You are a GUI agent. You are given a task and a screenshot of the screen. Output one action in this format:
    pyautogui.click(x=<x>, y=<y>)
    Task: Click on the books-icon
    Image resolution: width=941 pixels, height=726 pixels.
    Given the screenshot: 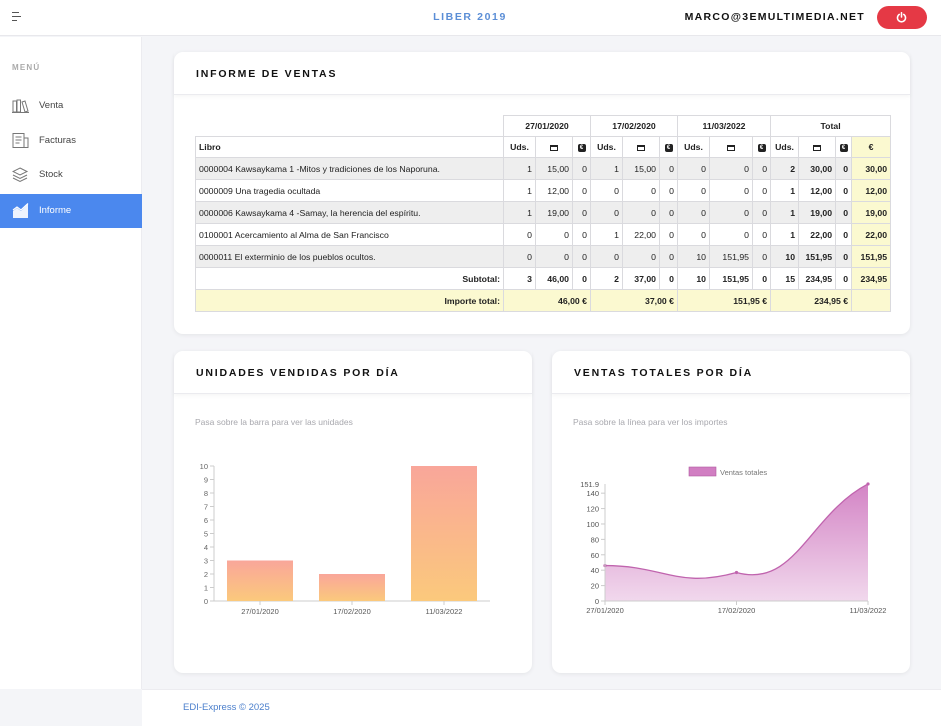 What is the action you would take?
    pyautogui.click(x=20, y=106)
    